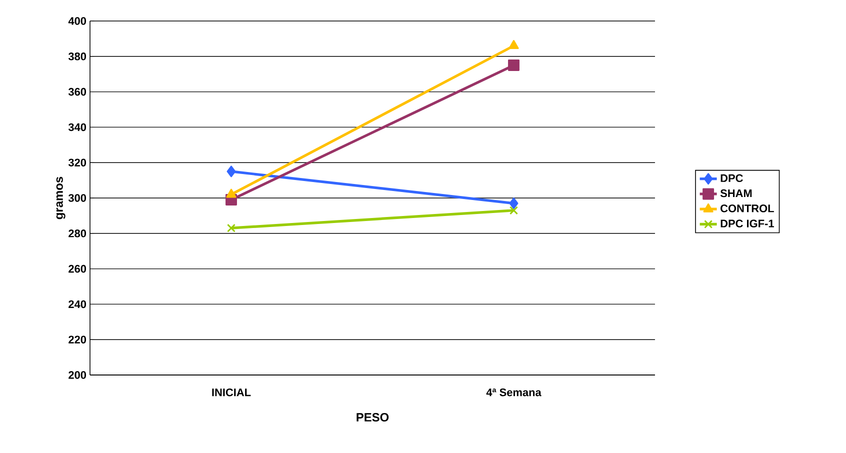 This screenshot has height=453, width=846. I want to click on y-tick-label: 380, so click(77, 56).